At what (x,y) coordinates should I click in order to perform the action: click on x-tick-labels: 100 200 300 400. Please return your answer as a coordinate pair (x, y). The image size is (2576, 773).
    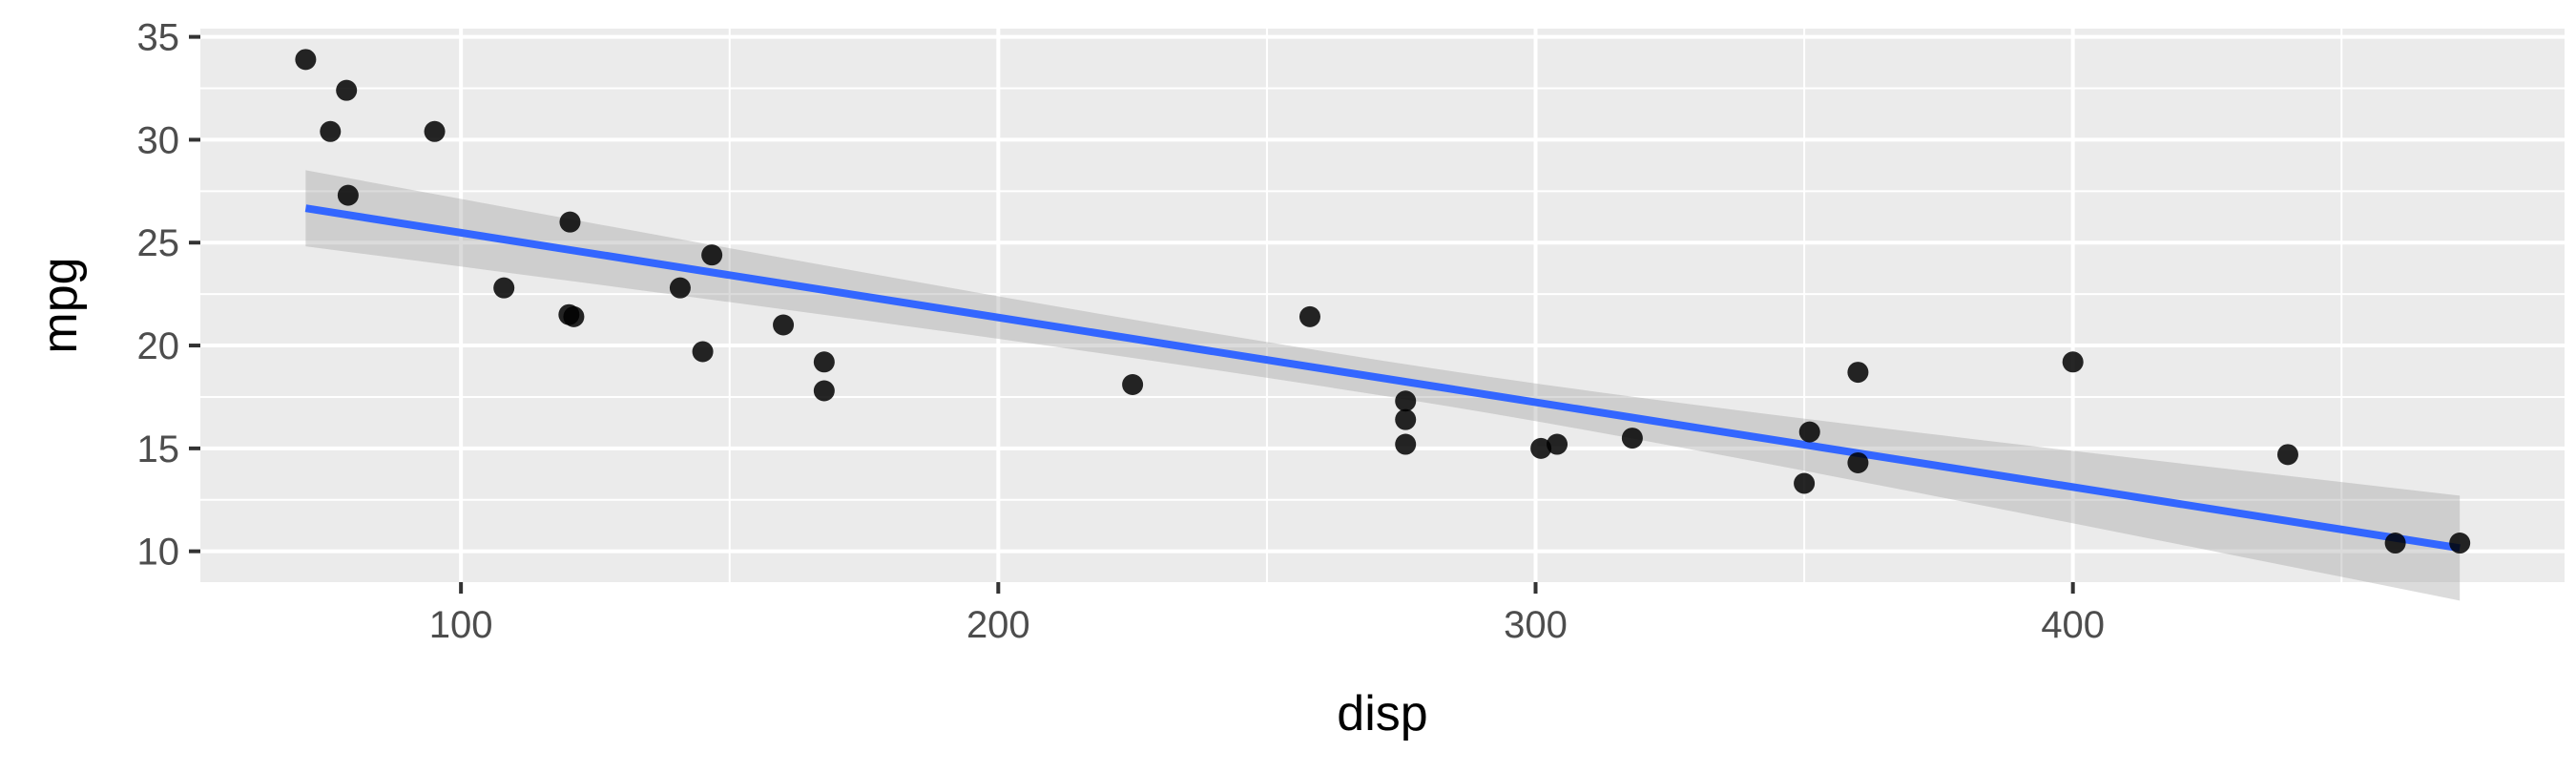
    Looking at the image, I should click on (1267, 625).